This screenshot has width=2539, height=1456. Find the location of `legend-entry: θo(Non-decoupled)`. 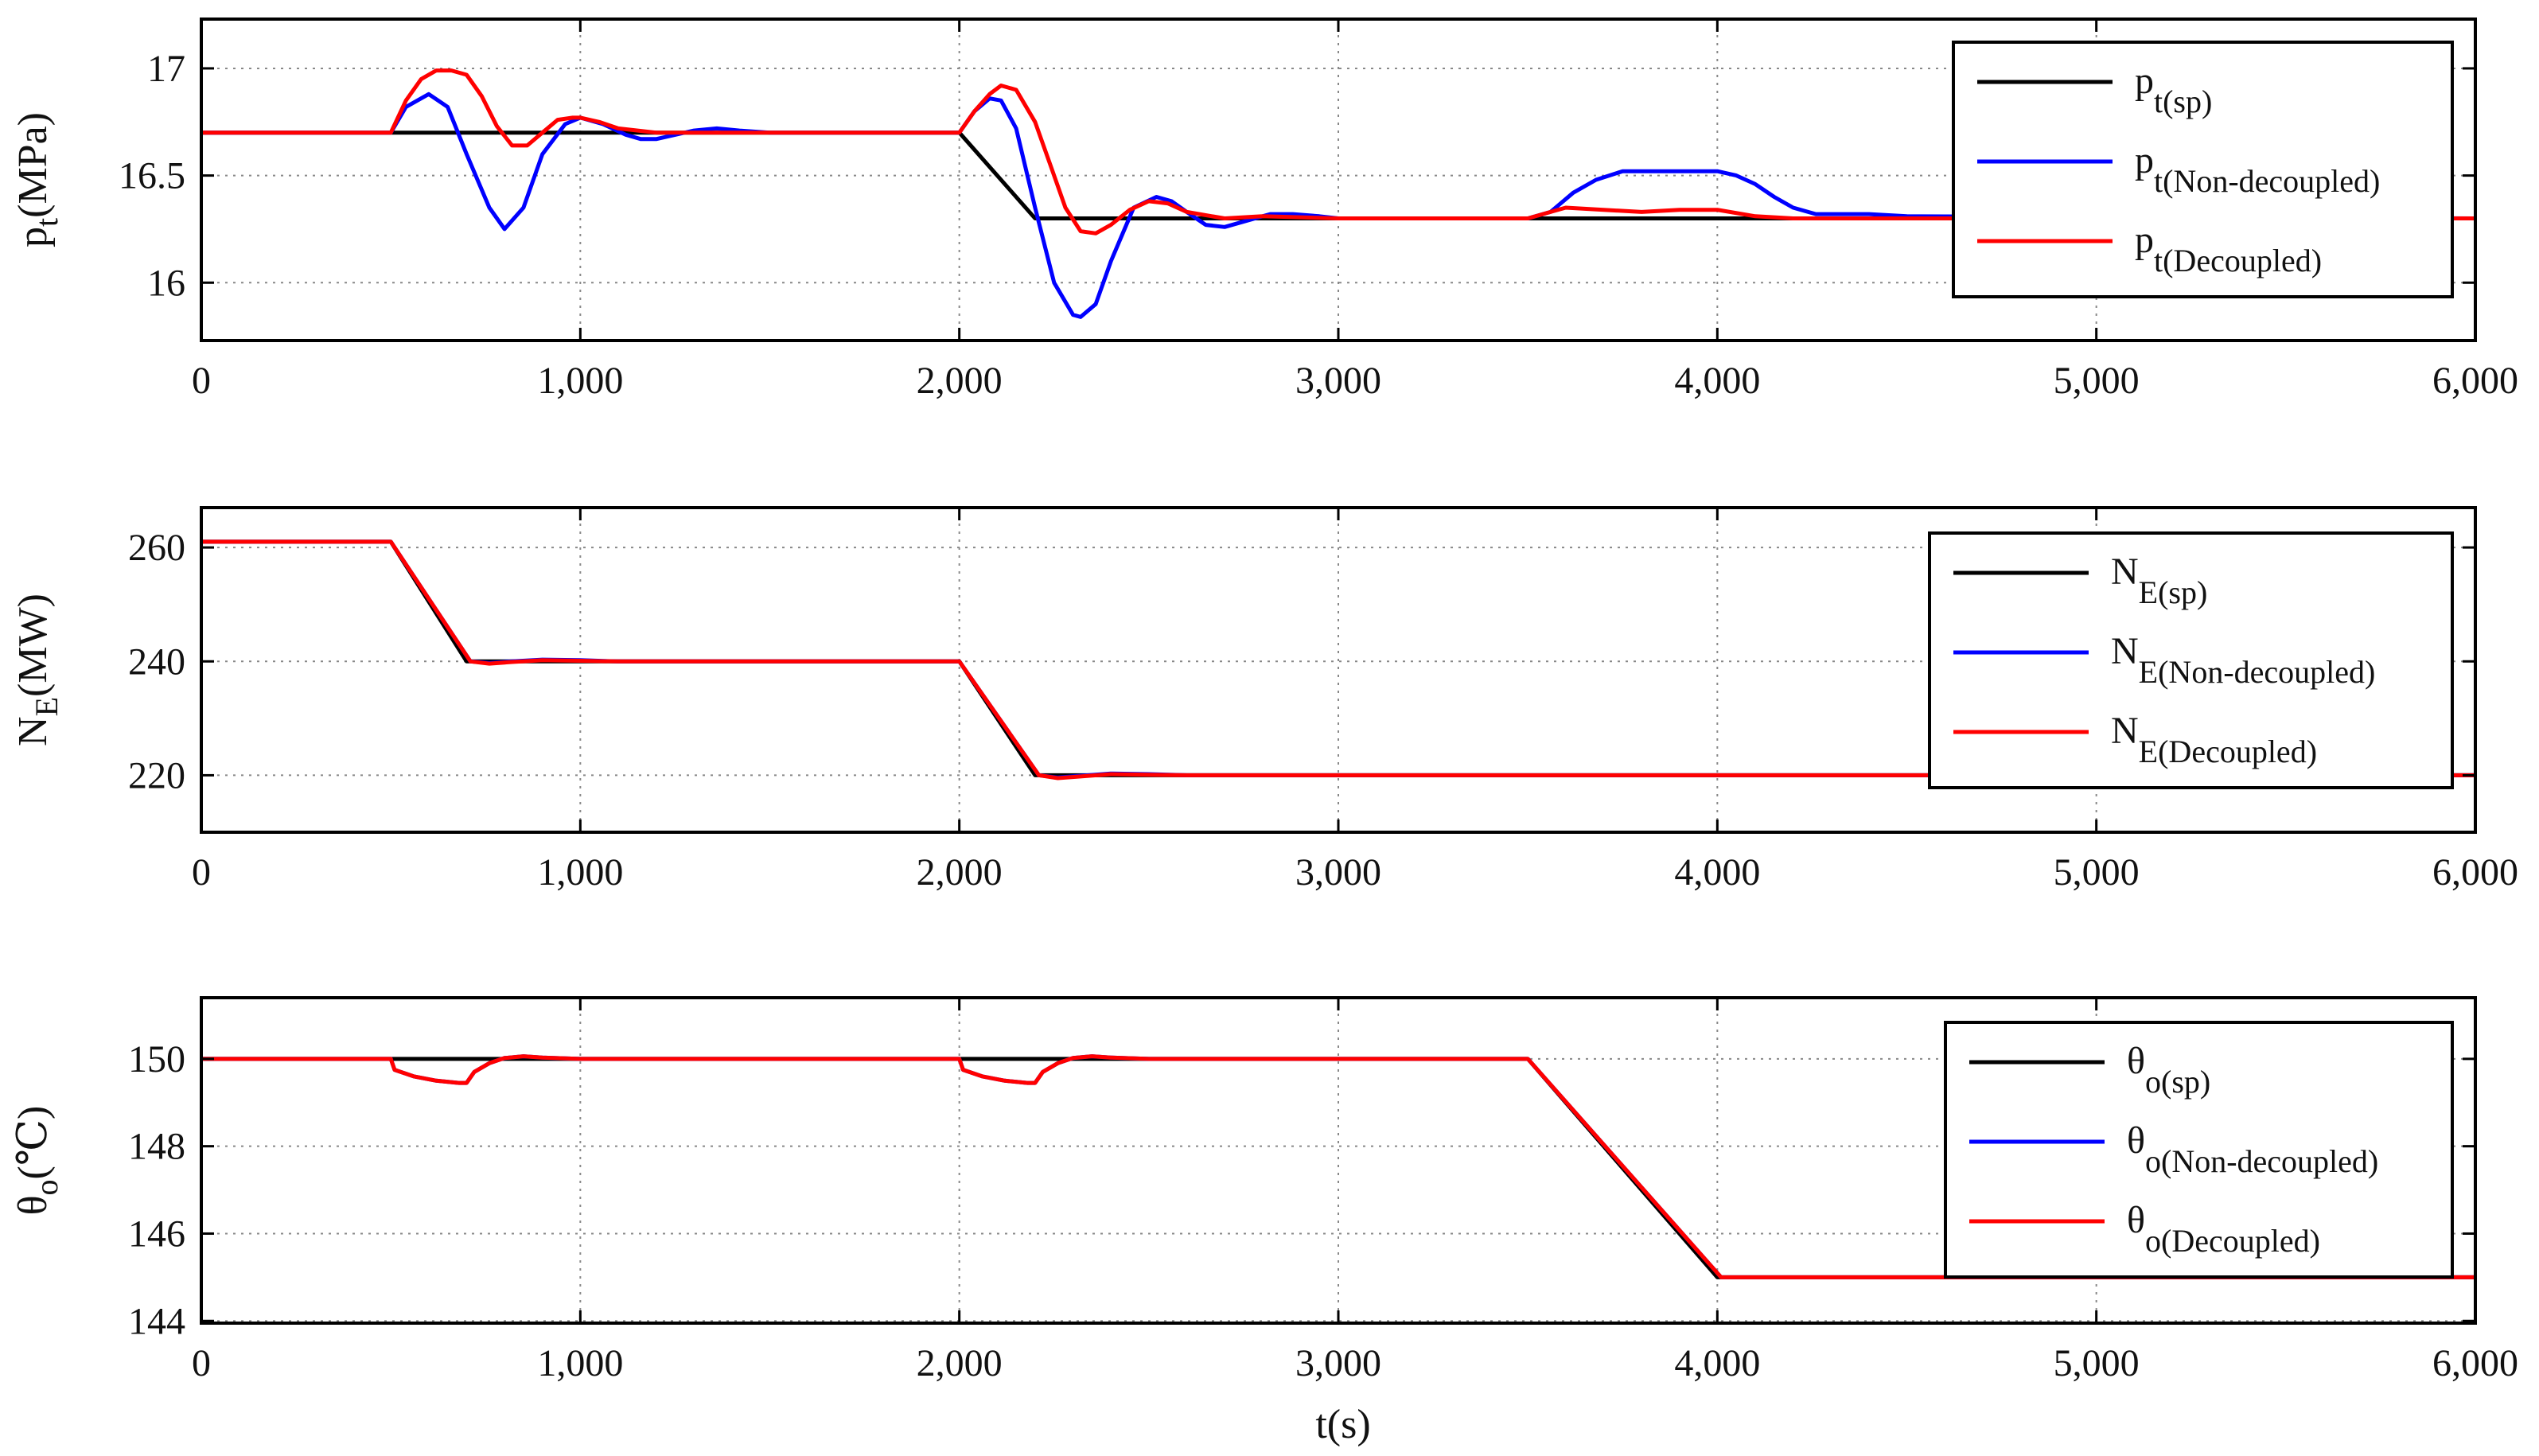

legend-entry: θo(Non-decoupled) is located at coordinates (2252, 1149).